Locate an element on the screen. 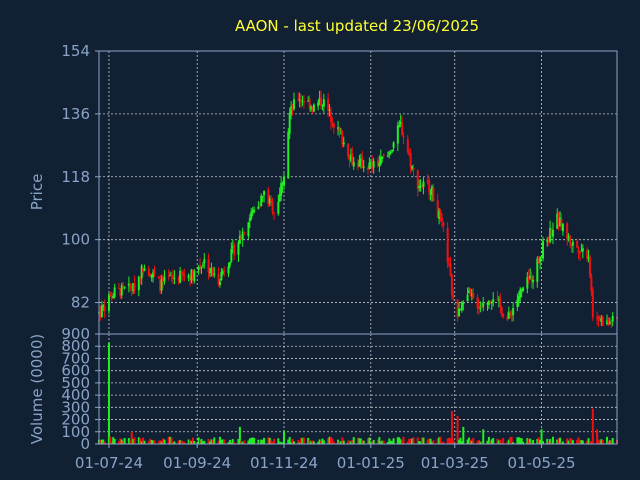 This screenshot has height=480, width=640. volume-tick-label: 900 is located at coordinates (75, 334).